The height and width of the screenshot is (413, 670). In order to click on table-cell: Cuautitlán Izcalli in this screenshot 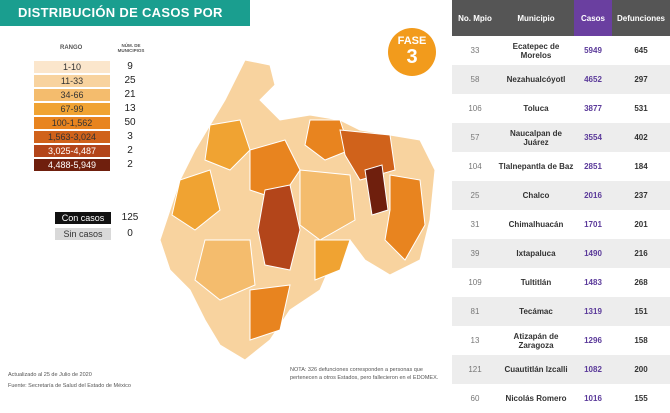, I will do `click(536, 369)`.